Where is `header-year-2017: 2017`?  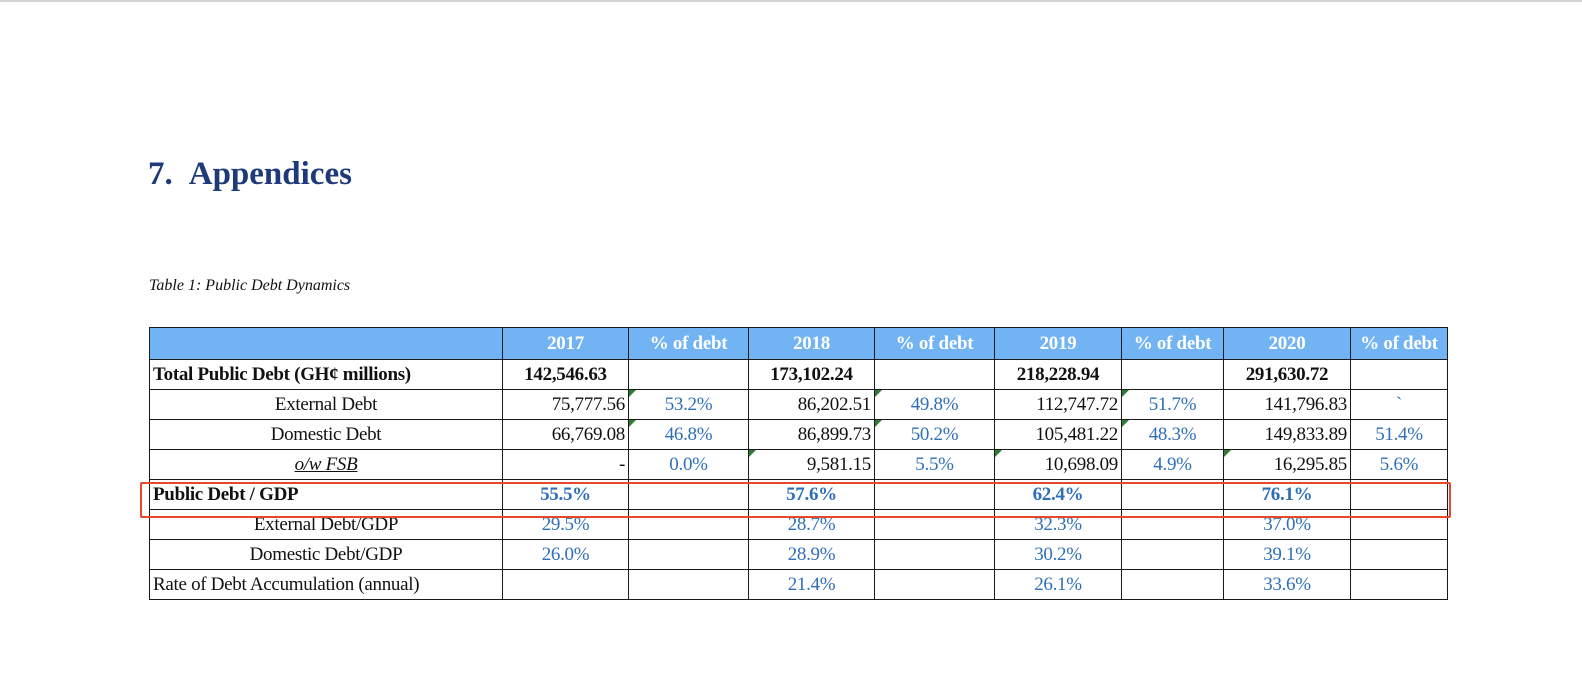
header-year-2017: 2017 is located at coordinates (565, 343).